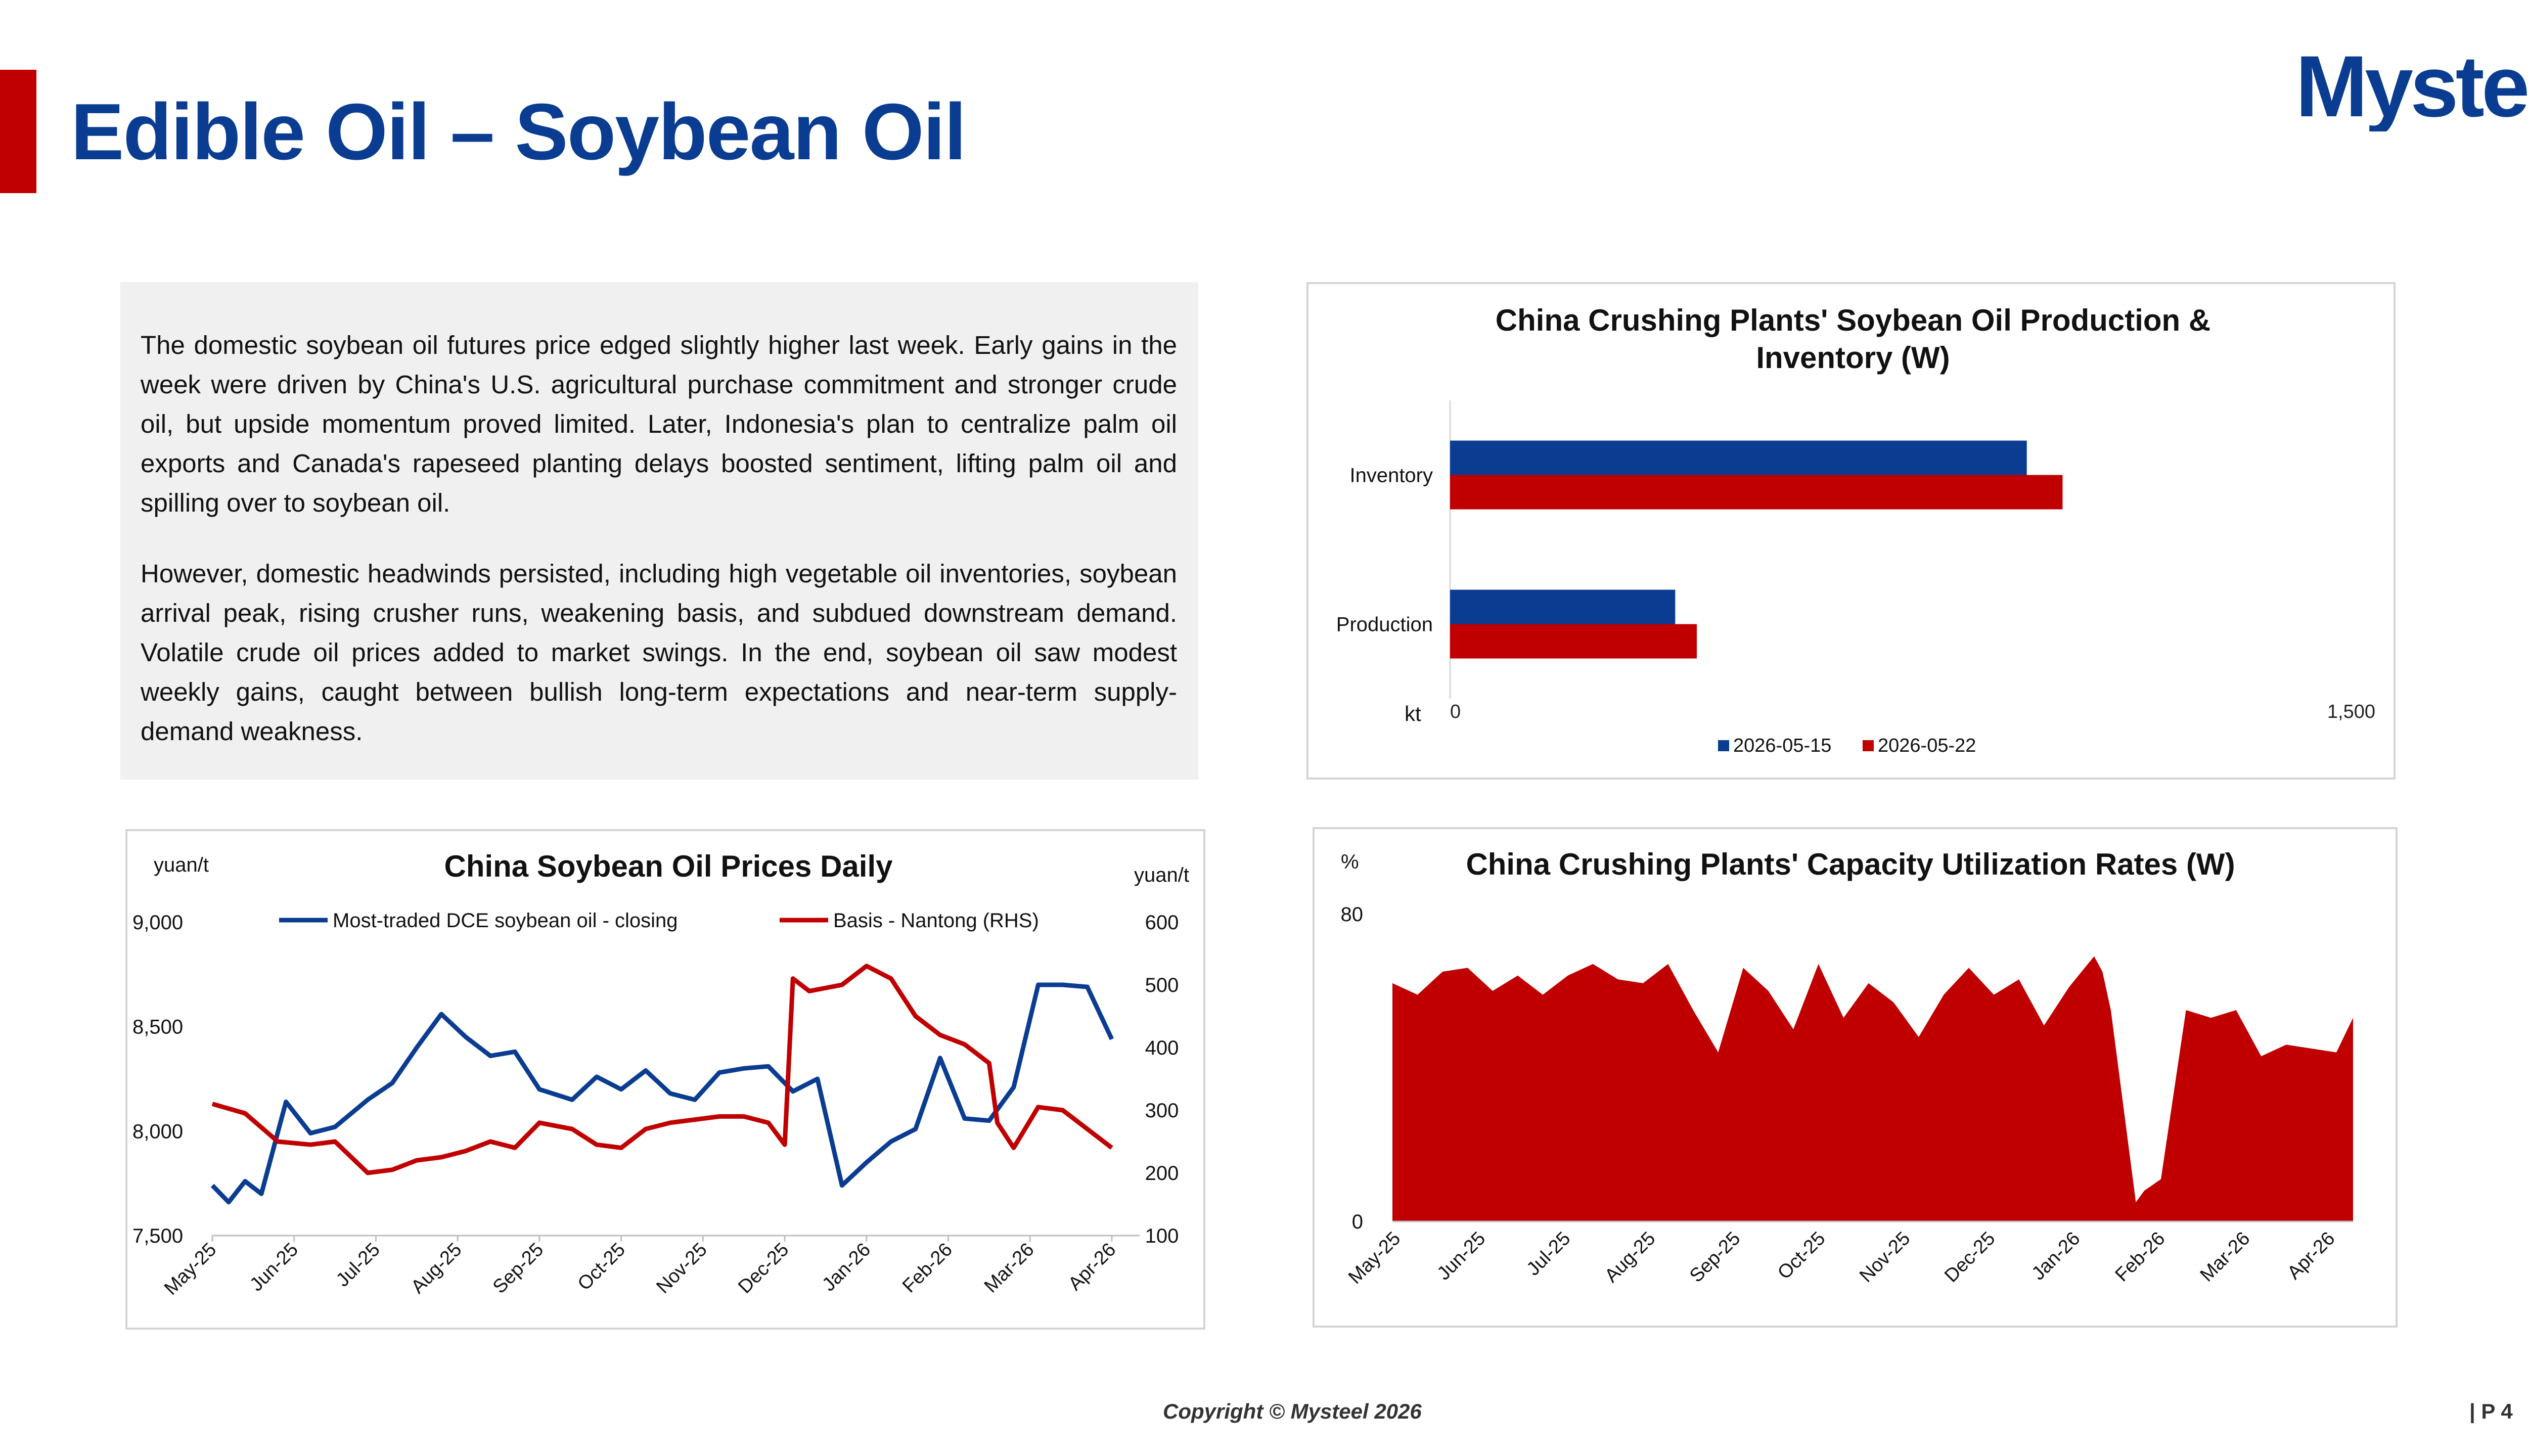 This screenshot has height=1456, width=2528. I want to click on page-title: Edible Oil – Soybean Oil, so click(518, 131).